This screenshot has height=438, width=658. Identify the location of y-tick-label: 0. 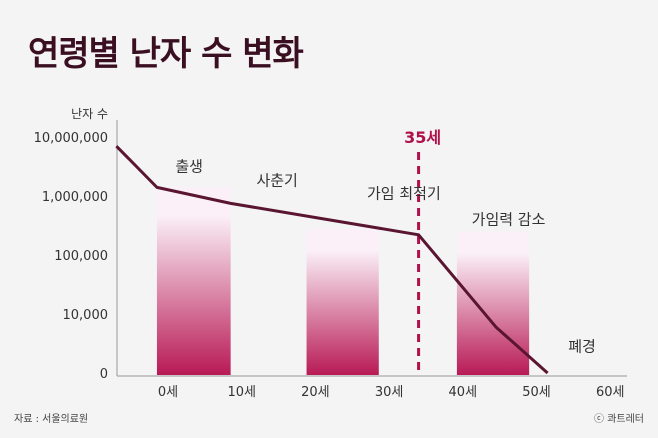
(104, 374).